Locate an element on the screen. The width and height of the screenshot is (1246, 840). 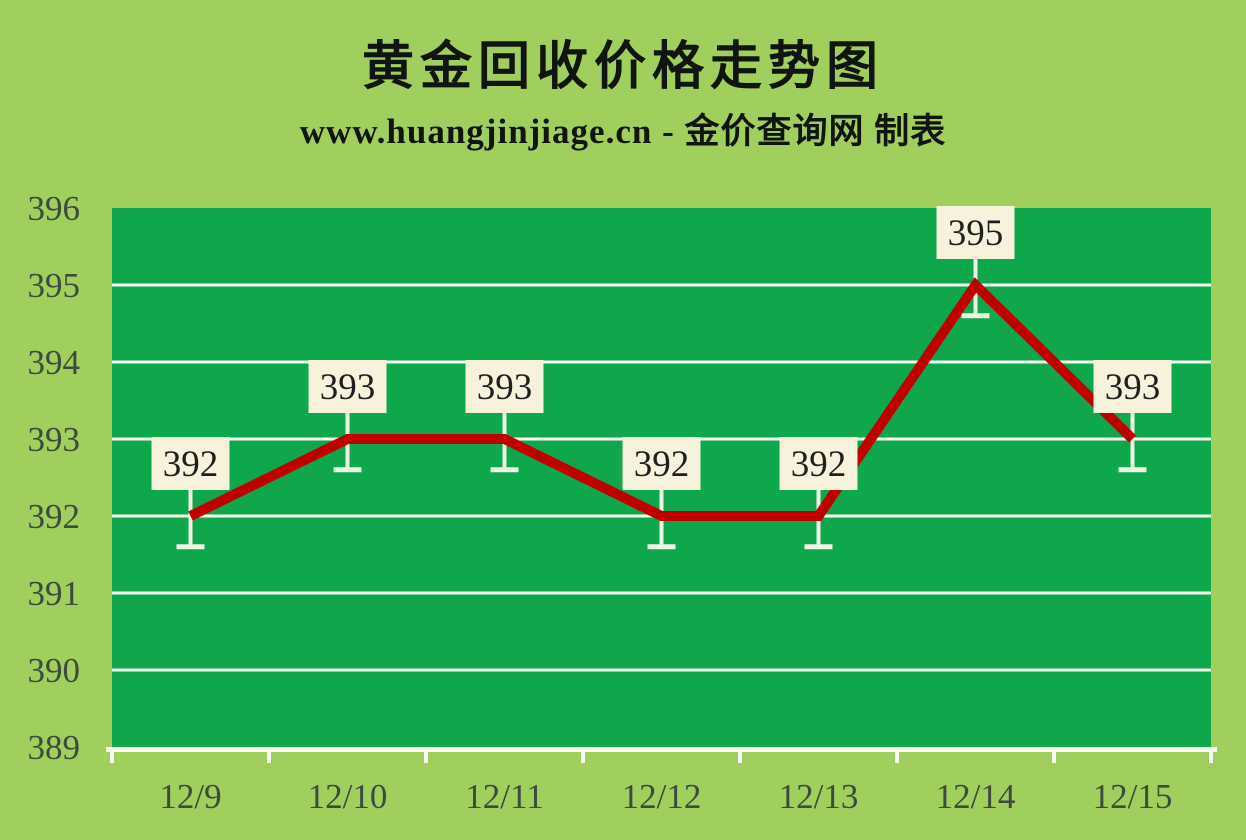
x-tick-label: 12/10 is located at coordinates (348, 796).